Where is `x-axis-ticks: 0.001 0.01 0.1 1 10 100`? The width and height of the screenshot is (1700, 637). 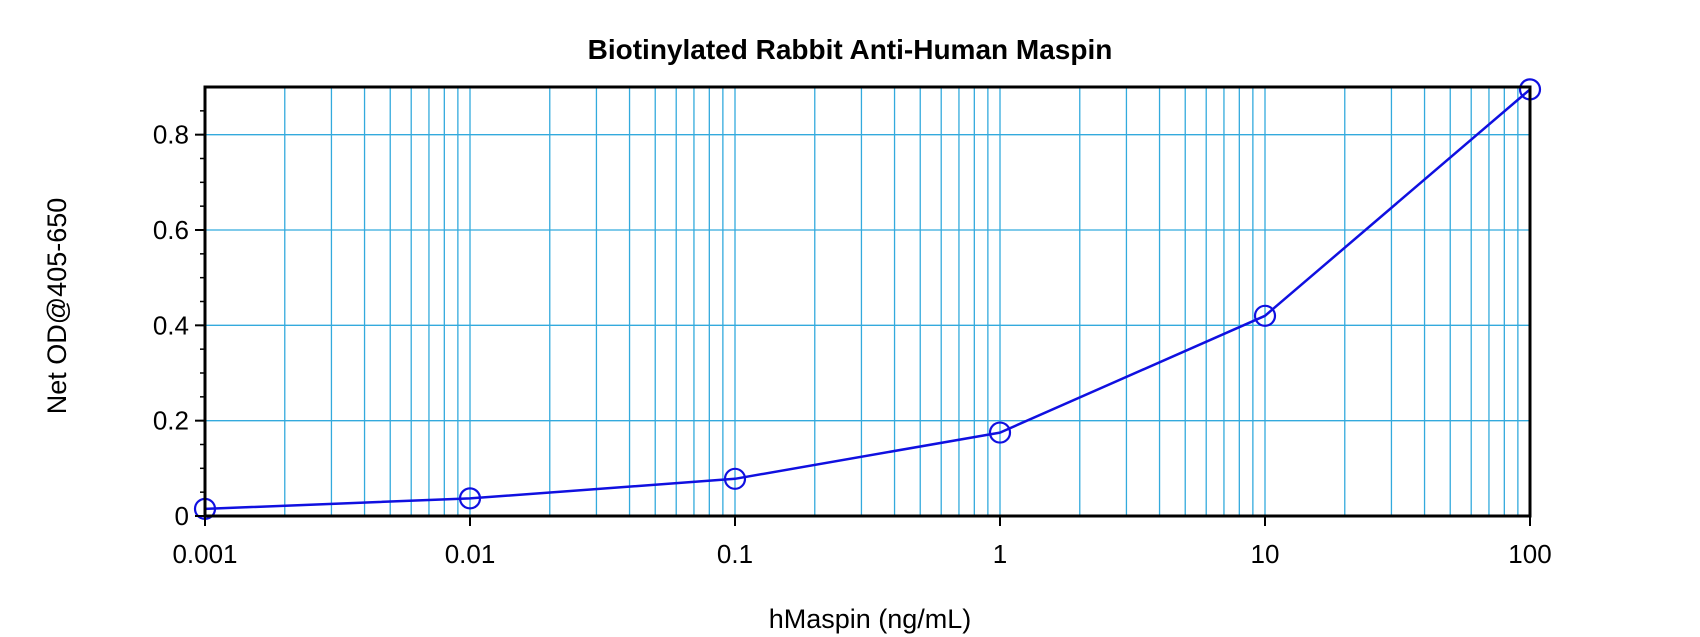
x-axis-ticks: 0.001 0.01 0.1 1 10 100 is located at coordinates (862, 542).